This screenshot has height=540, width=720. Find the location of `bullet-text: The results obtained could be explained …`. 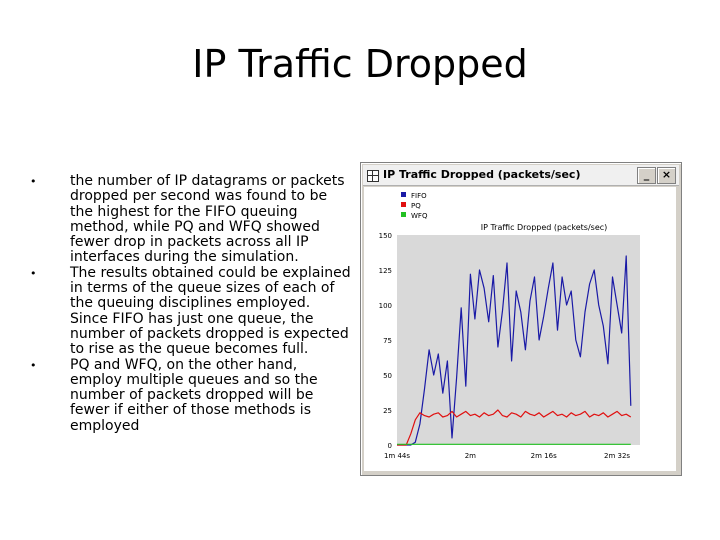

bullet-text: The results obtained could be explained … is located at coordinates (210, 311).